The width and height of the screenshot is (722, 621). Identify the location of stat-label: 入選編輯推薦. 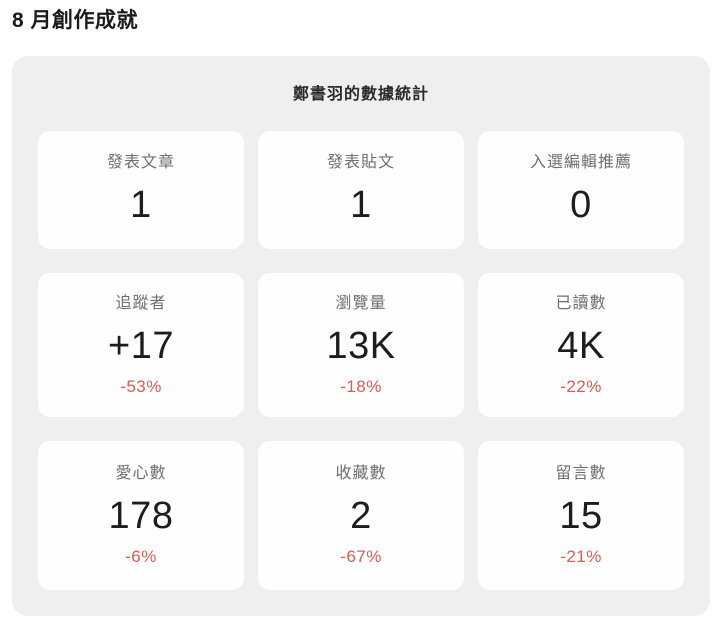
(580, 162).